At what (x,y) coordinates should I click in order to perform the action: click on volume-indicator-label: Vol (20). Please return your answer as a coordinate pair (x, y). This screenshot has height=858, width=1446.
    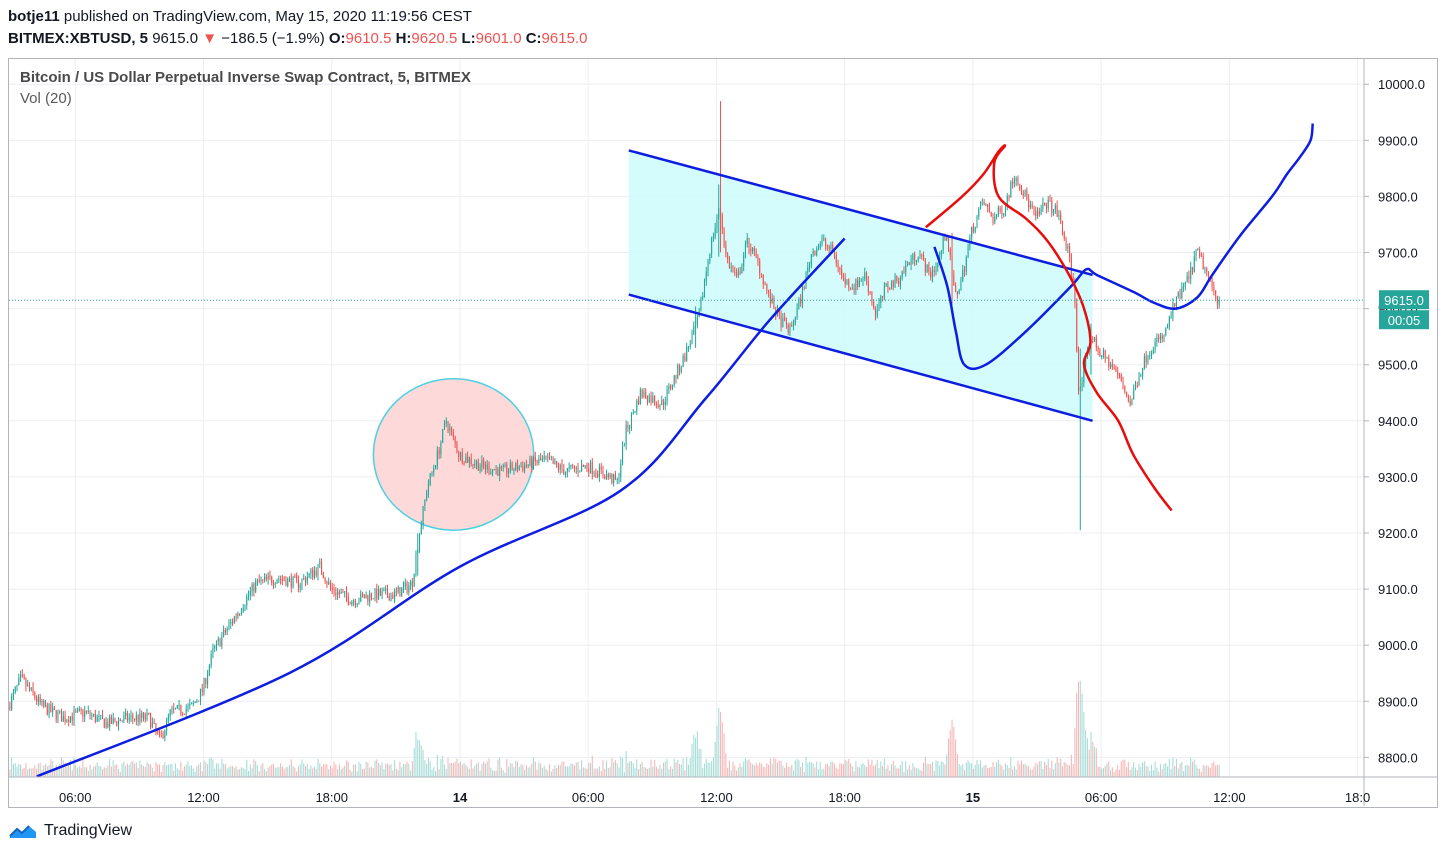
    Looking at the image, I should click on (46, 98).